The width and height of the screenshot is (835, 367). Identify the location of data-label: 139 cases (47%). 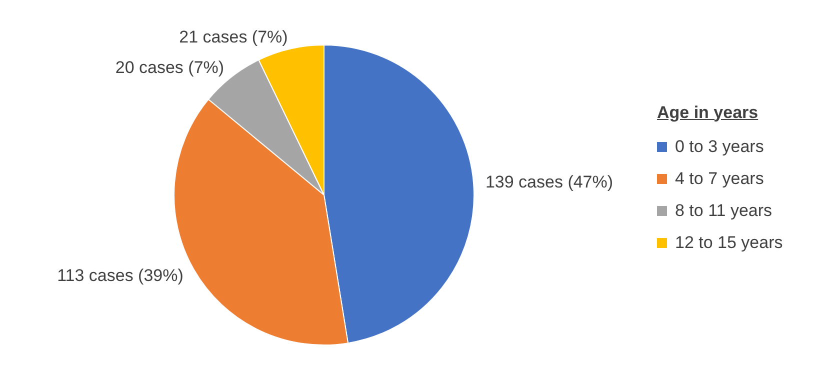
(549, 182).